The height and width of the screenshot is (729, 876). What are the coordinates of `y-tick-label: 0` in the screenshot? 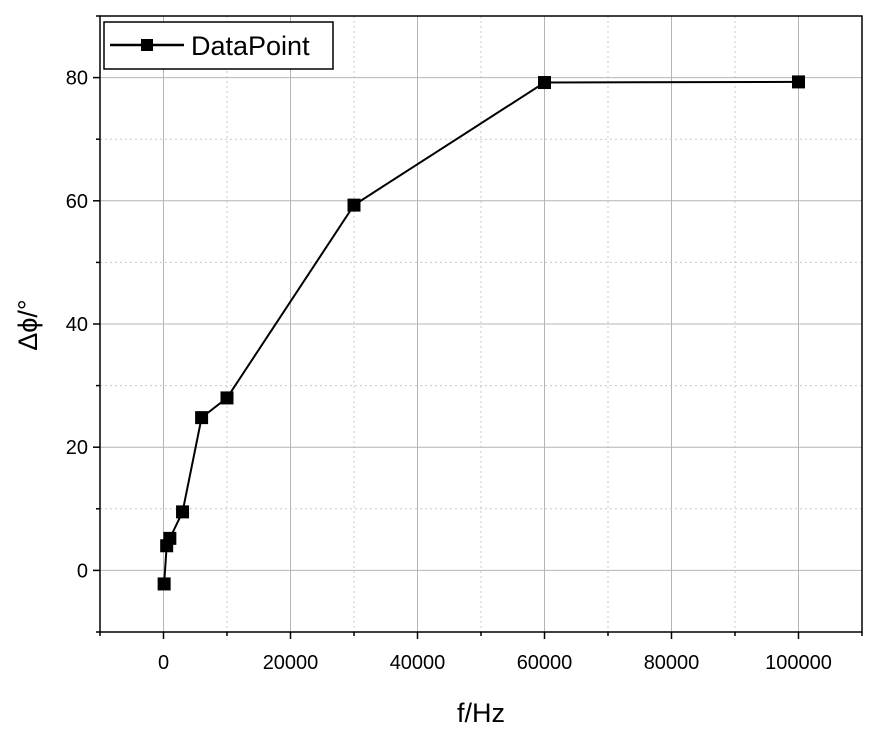 It's located at (82, 571).